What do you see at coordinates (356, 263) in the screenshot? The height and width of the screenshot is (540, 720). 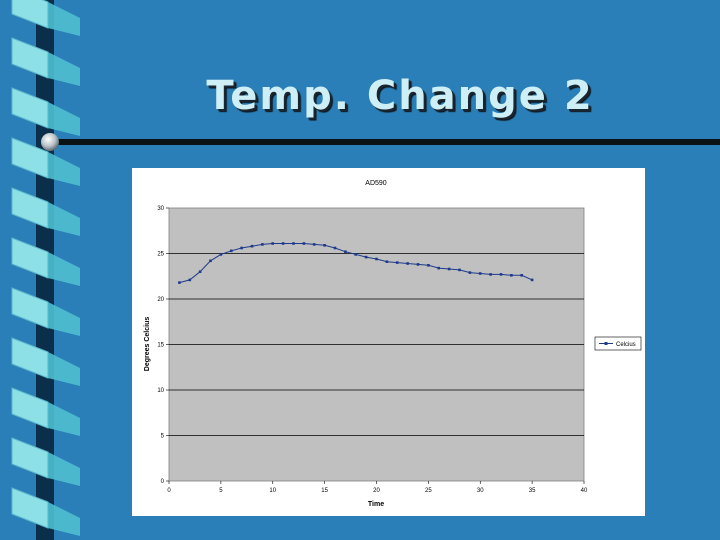 I see `series-layer` at bounding box center [356, 263].